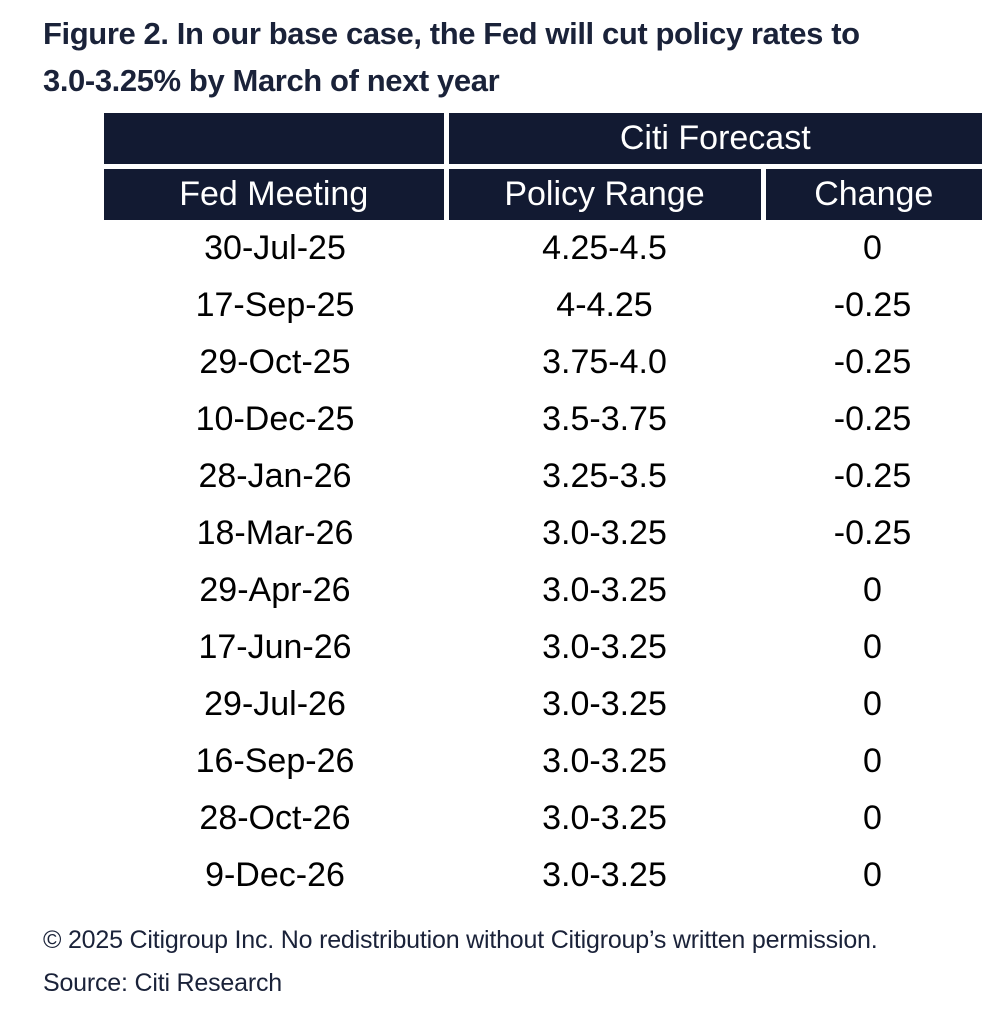  What do you see at coordinates (275, 419) in the screenshot?
I see `cell-meeting: 10-Dec-25` at bounding box center [275, 419].